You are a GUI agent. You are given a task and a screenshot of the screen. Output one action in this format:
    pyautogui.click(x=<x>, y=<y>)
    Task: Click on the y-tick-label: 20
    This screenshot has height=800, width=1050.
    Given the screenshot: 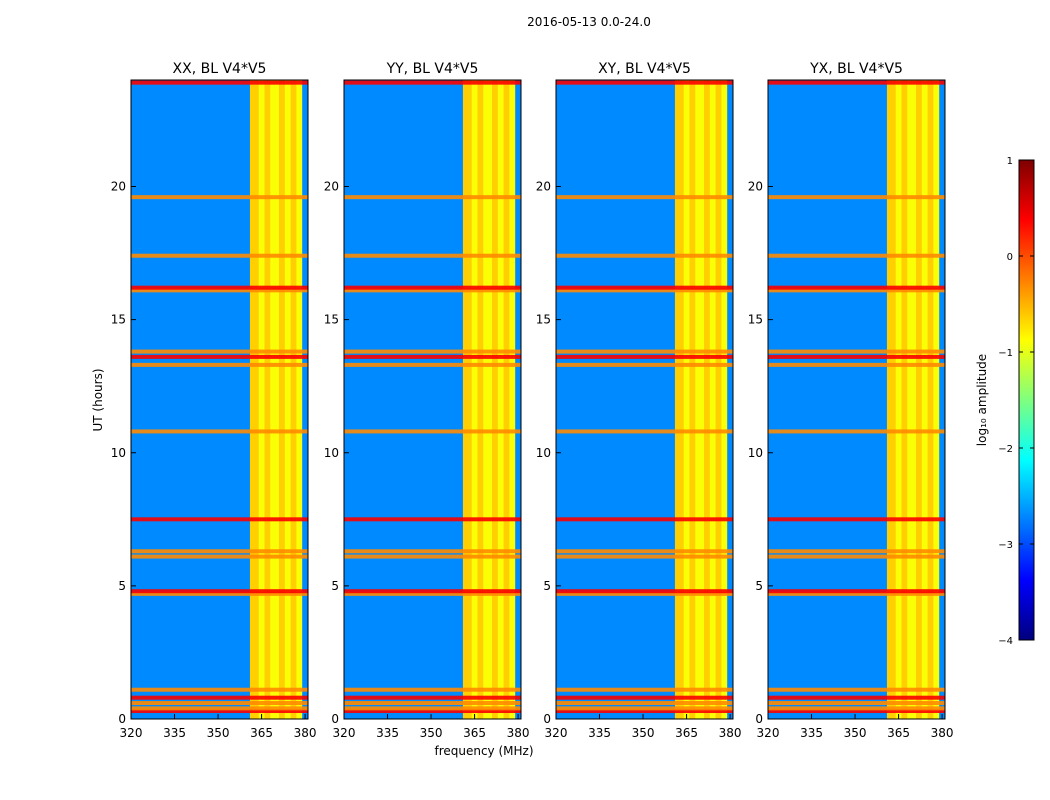 What is the action you would take?
    pyautogui.click(x=543, y=187)
    